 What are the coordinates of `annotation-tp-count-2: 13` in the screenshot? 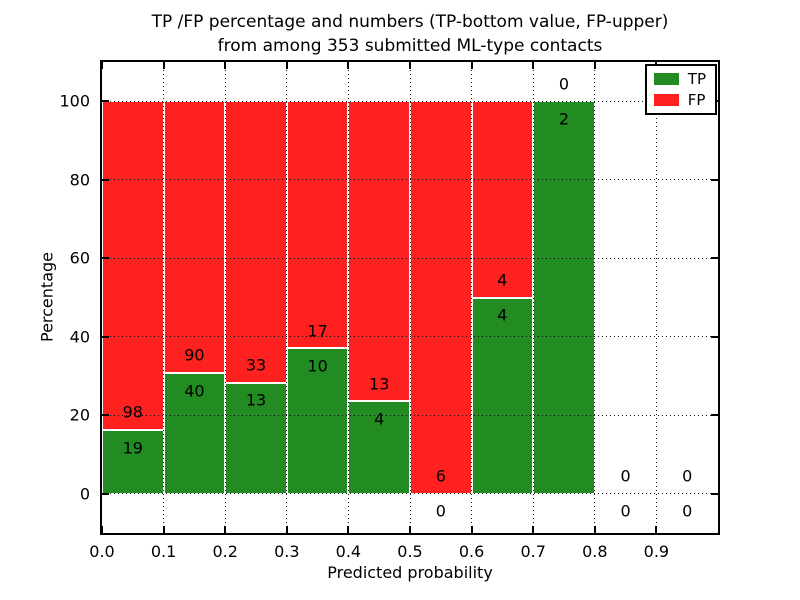 It's located at (256, 400).